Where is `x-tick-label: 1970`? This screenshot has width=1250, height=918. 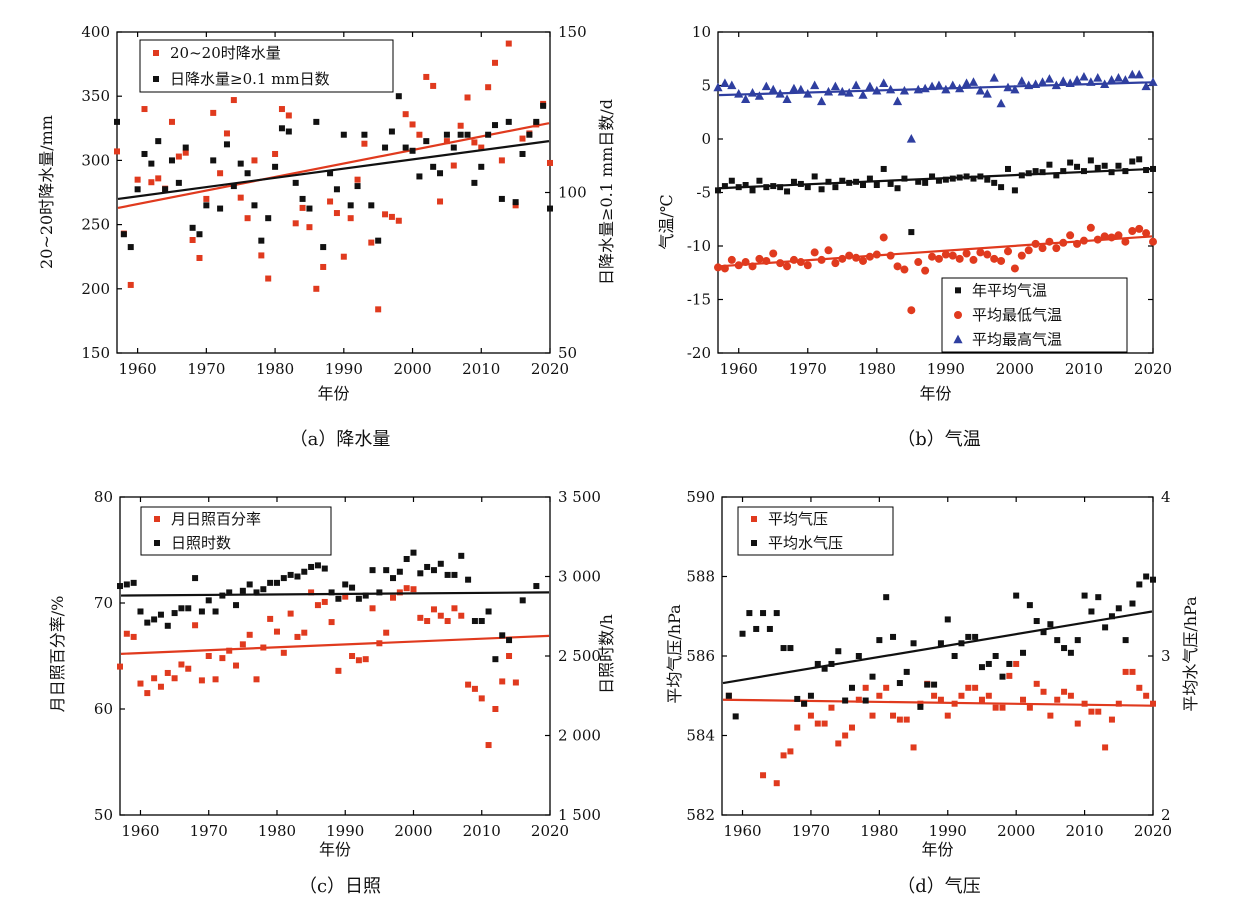
x-tick-label: 1970 is located at coordinates (811, 831).